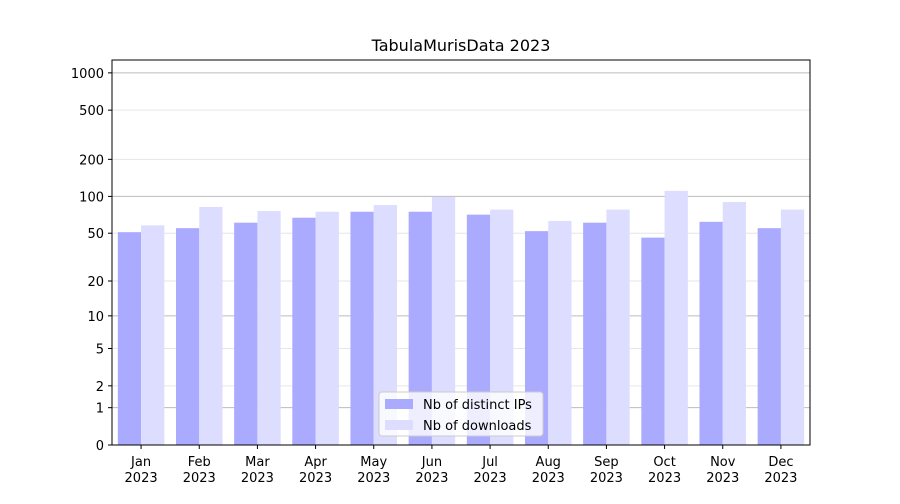 The height and width of the screenshot is (504, 900). I want to click on x-tick-label: Nov 2023, so click(722, 470).